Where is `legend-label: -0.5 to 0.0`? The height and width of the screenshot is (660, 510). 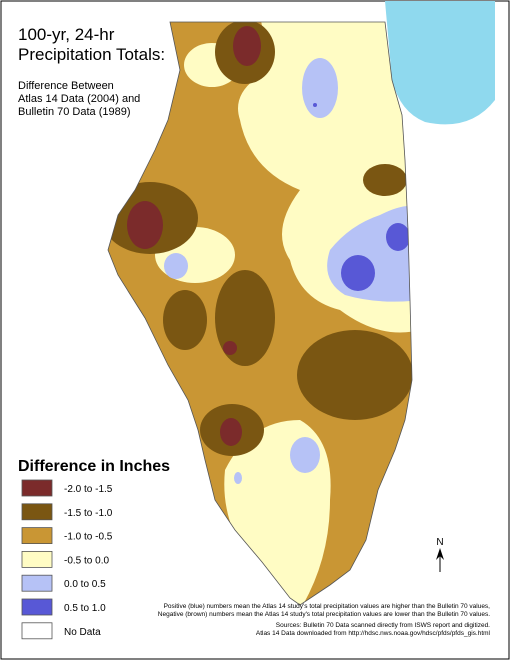
legend-label: -0.5 to 0.0 is located at coordinates (86, 560).